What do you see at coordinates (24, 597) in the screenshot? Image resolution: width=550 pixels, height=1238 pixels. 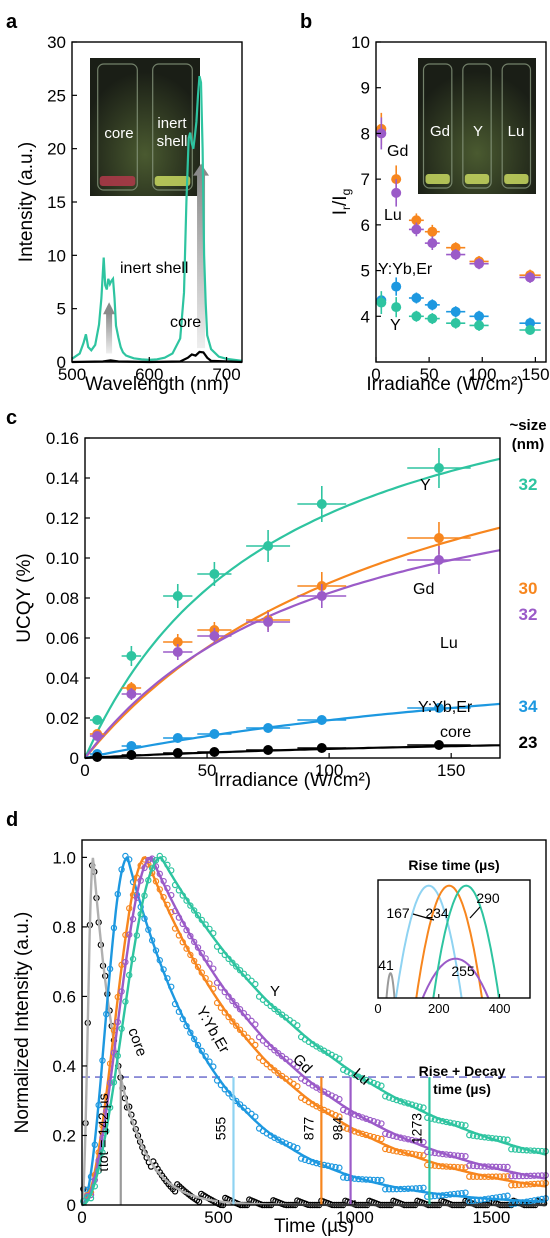 I see `y-axis-label: UCQY (%)` at bounding box center [24, 597].